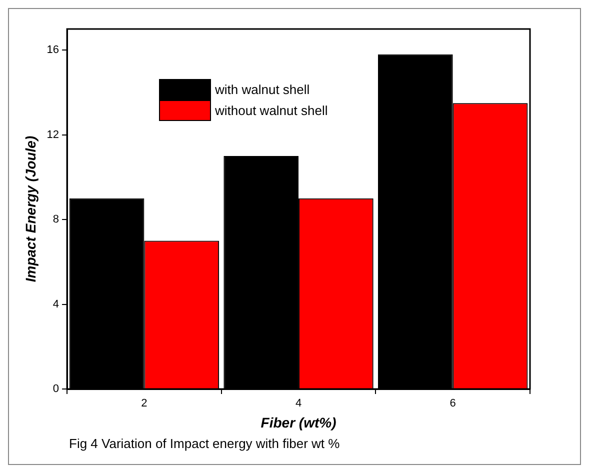  What do you see at coordinates (56, 304) in the screenshot?
I see `y-tick-label: 4` at bounding box center [56, 304].